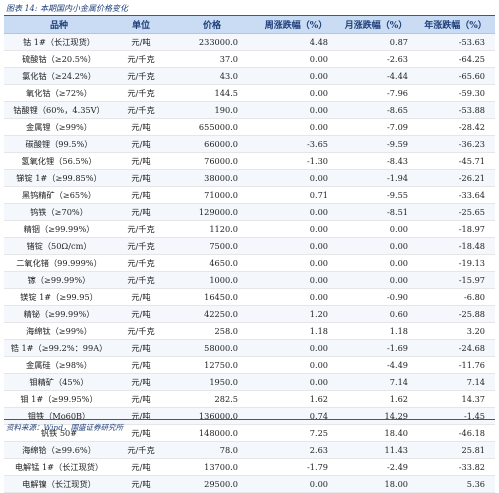 This screenshot has height=493, width=499. Describe the element at coordinates (59, 263) in the screenshot. I see `cell-variety: 二氧化锗（99.999%）` at that location.